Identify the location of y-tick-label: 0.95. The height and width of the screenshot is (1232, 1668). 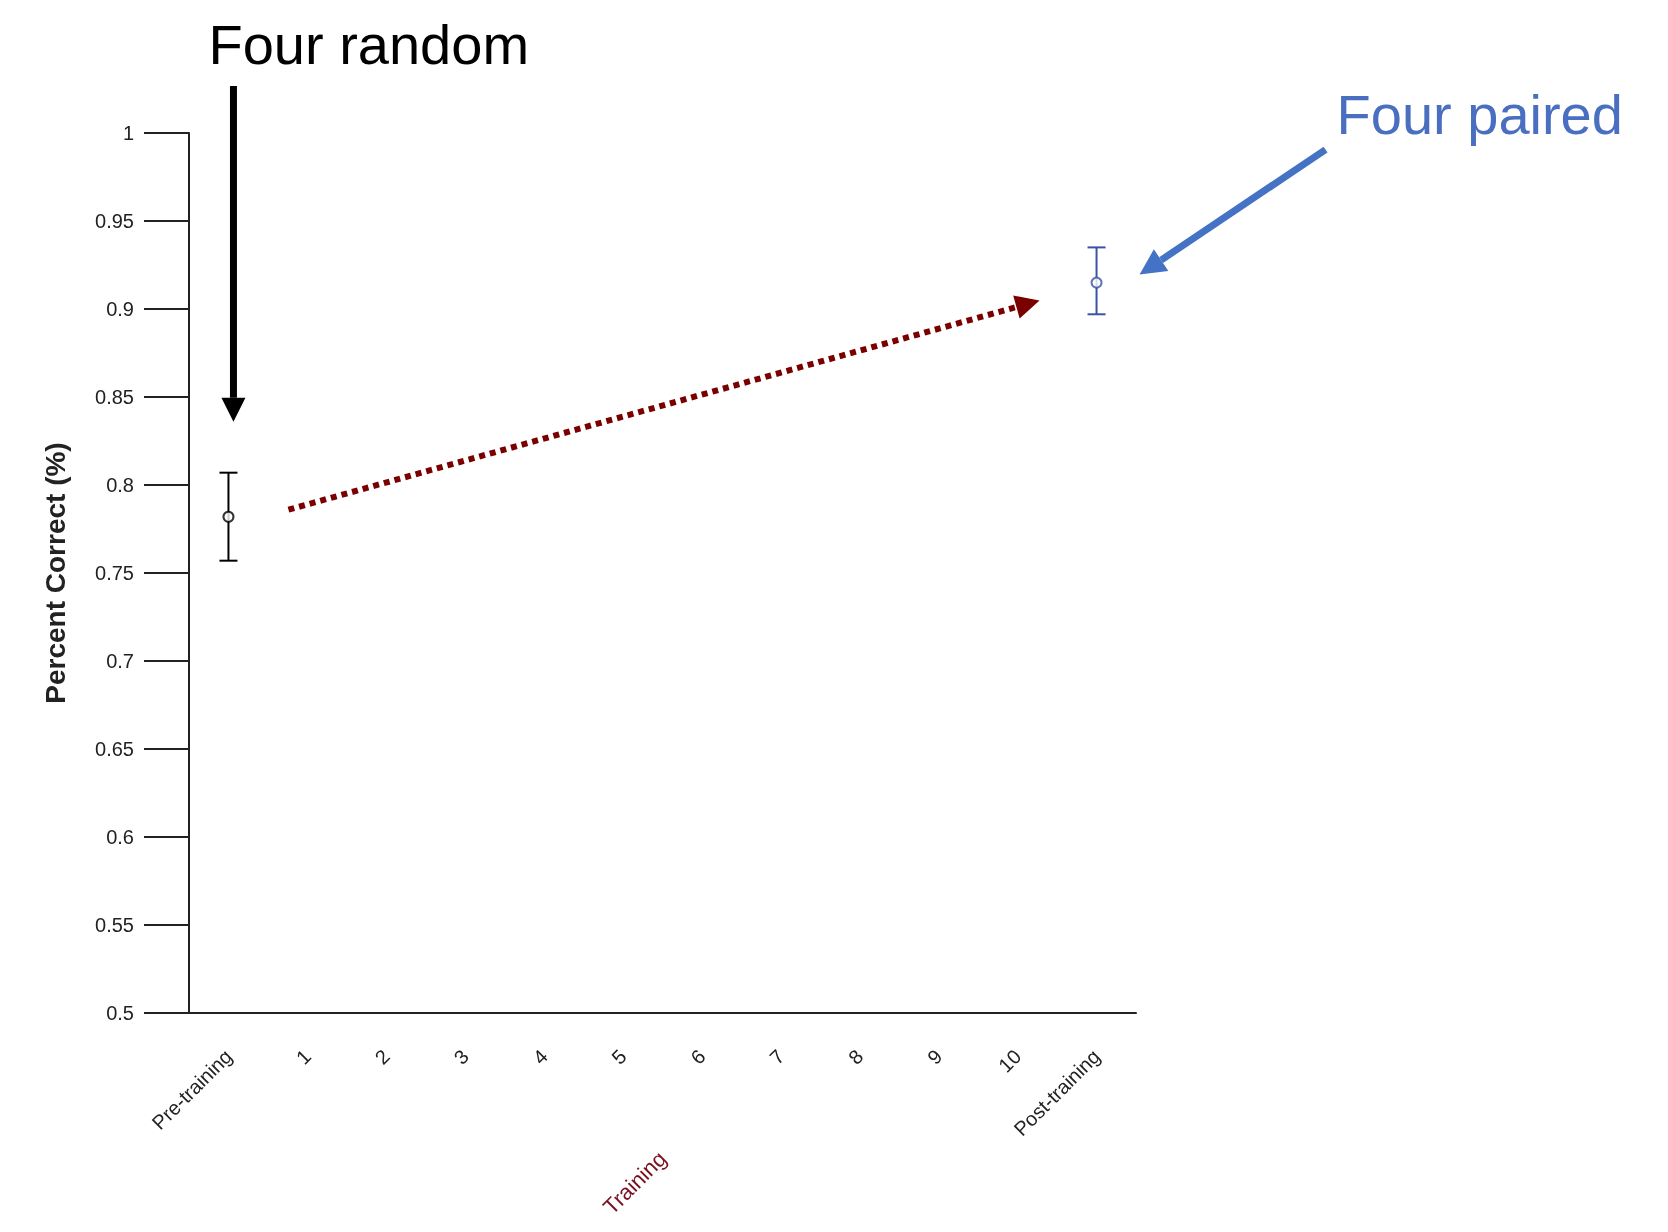
(114, 221).